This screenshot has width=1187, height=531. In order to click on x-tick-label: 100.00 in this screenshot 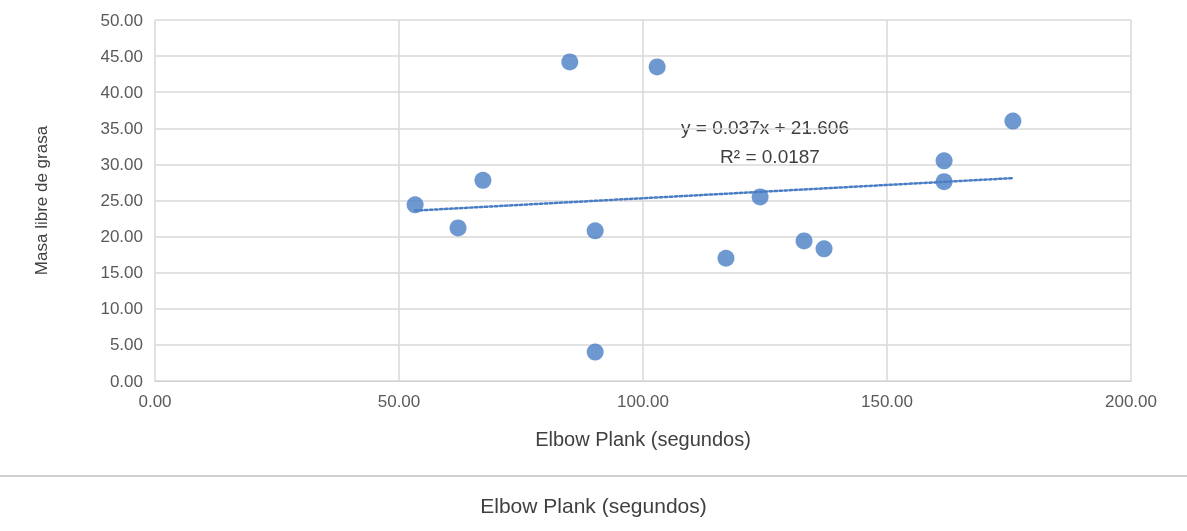, I will do `click(643, 401)`.